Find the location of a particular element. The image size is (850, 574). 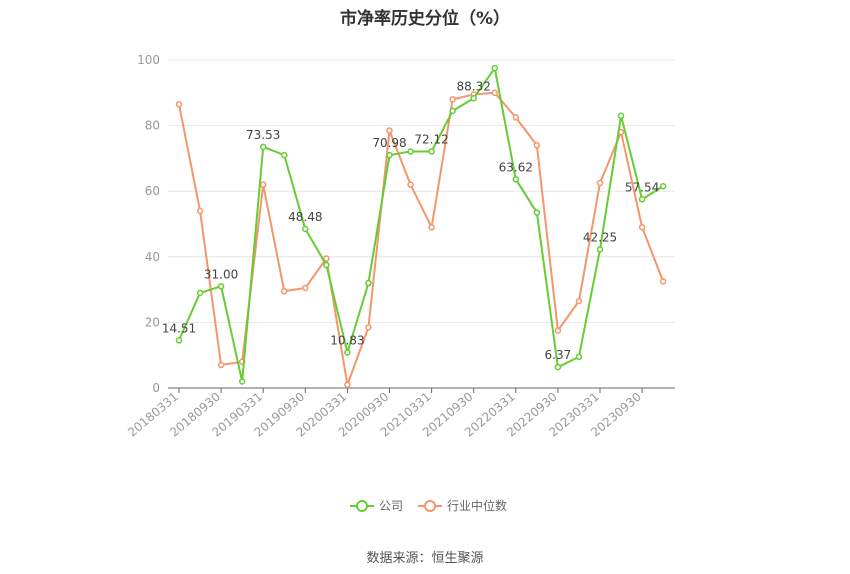

data-label: 72.12 is located at coordinates (431, 139).